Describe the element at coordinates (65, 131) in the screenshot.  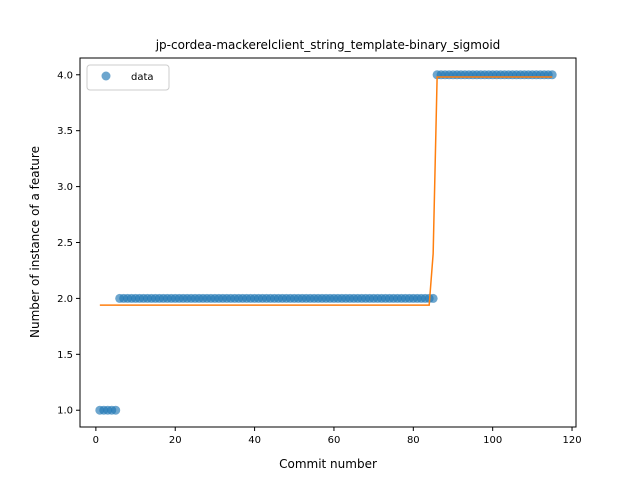
I see `y-tick-label: 3.5` at that location.